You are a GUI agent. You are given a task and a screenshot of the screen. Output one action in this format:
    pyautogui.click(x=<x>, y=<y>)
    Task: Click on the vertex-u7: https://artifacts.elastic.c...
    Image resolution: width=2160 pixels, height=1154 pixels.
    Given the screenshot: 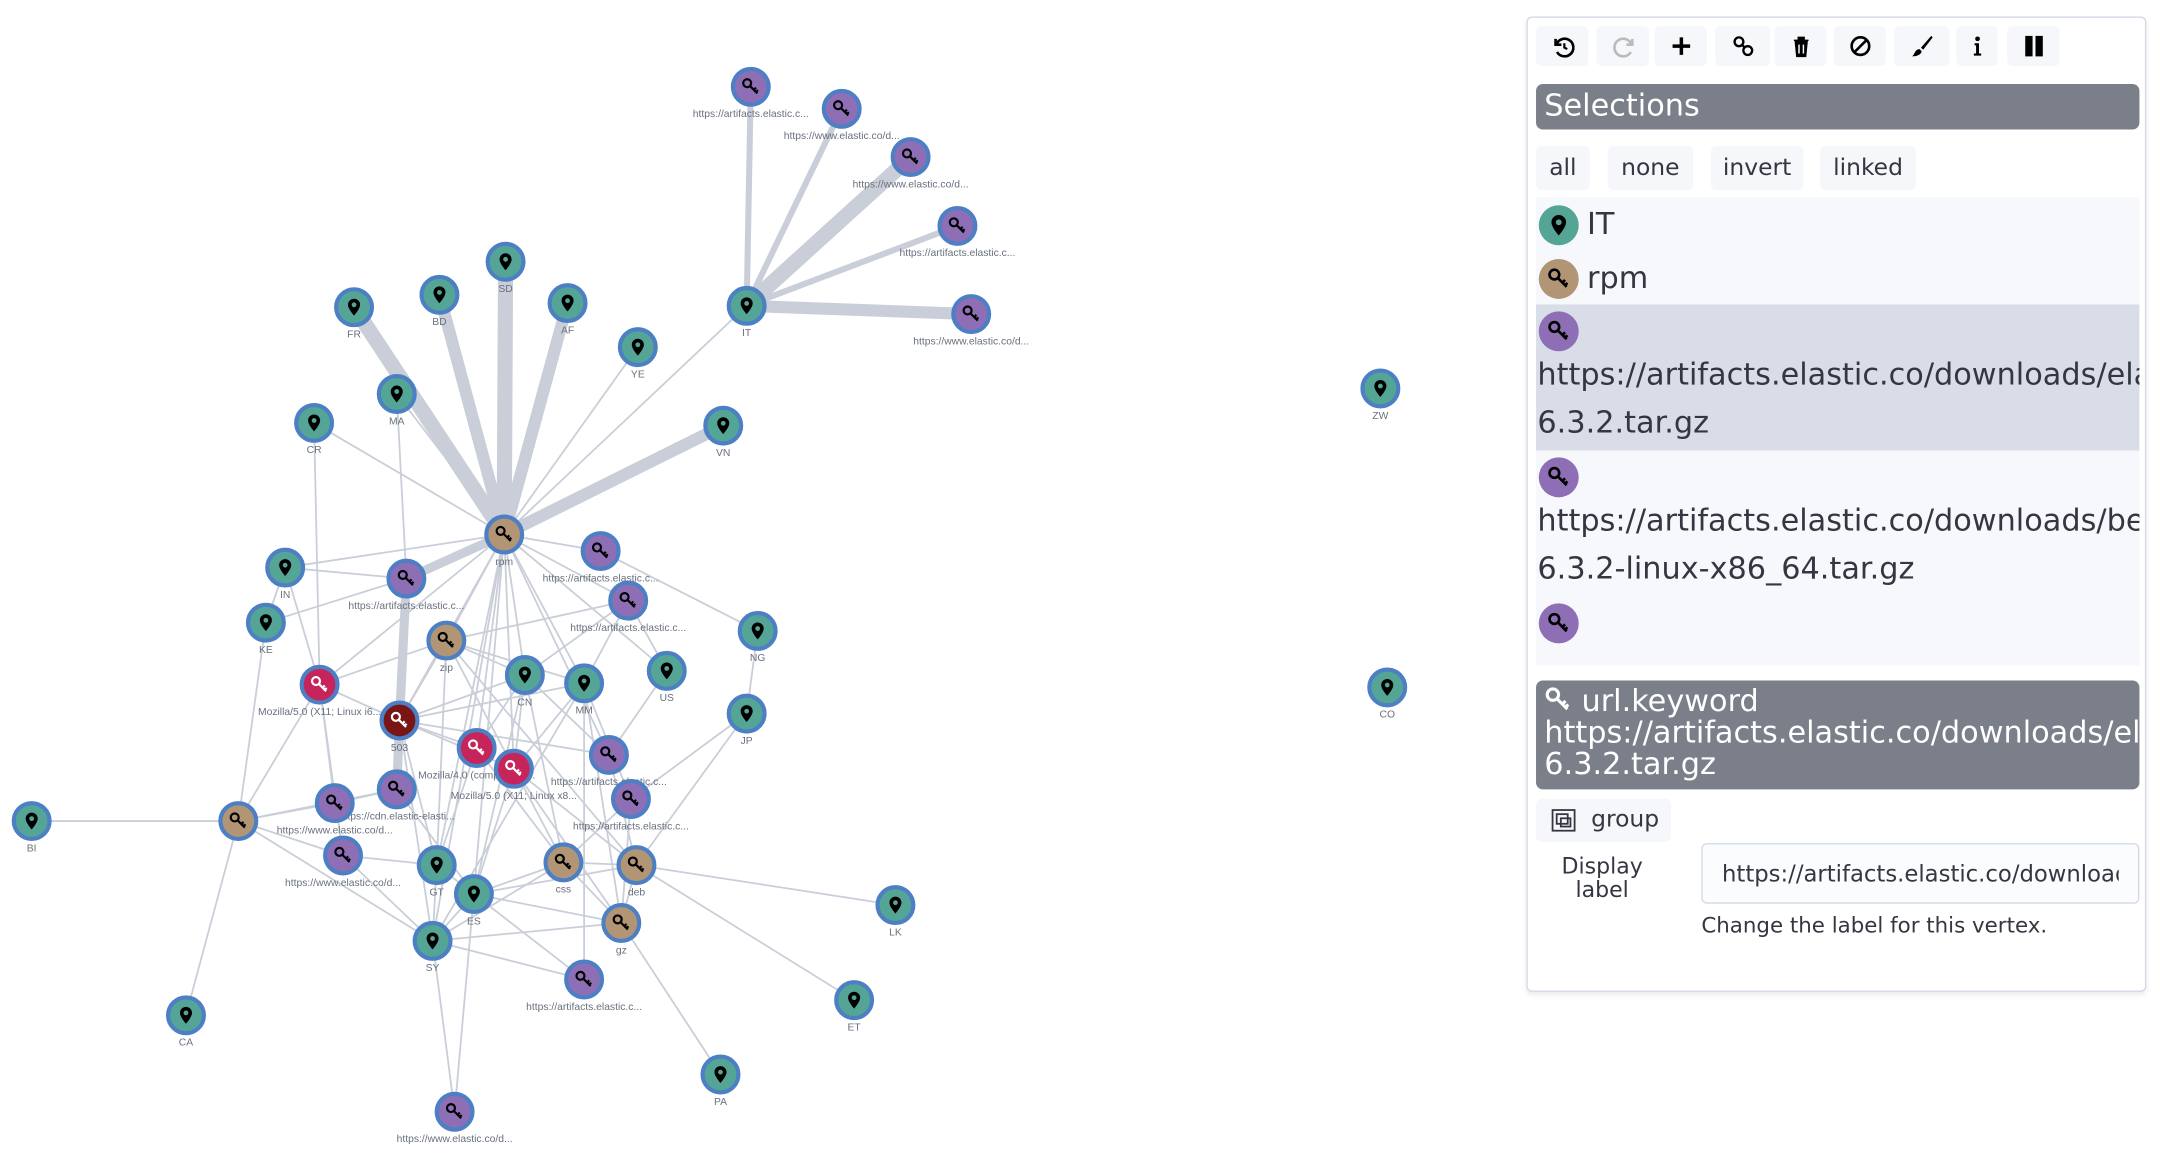 What is the action you would take?
    pyautogui.click(x=406, y=585)
    